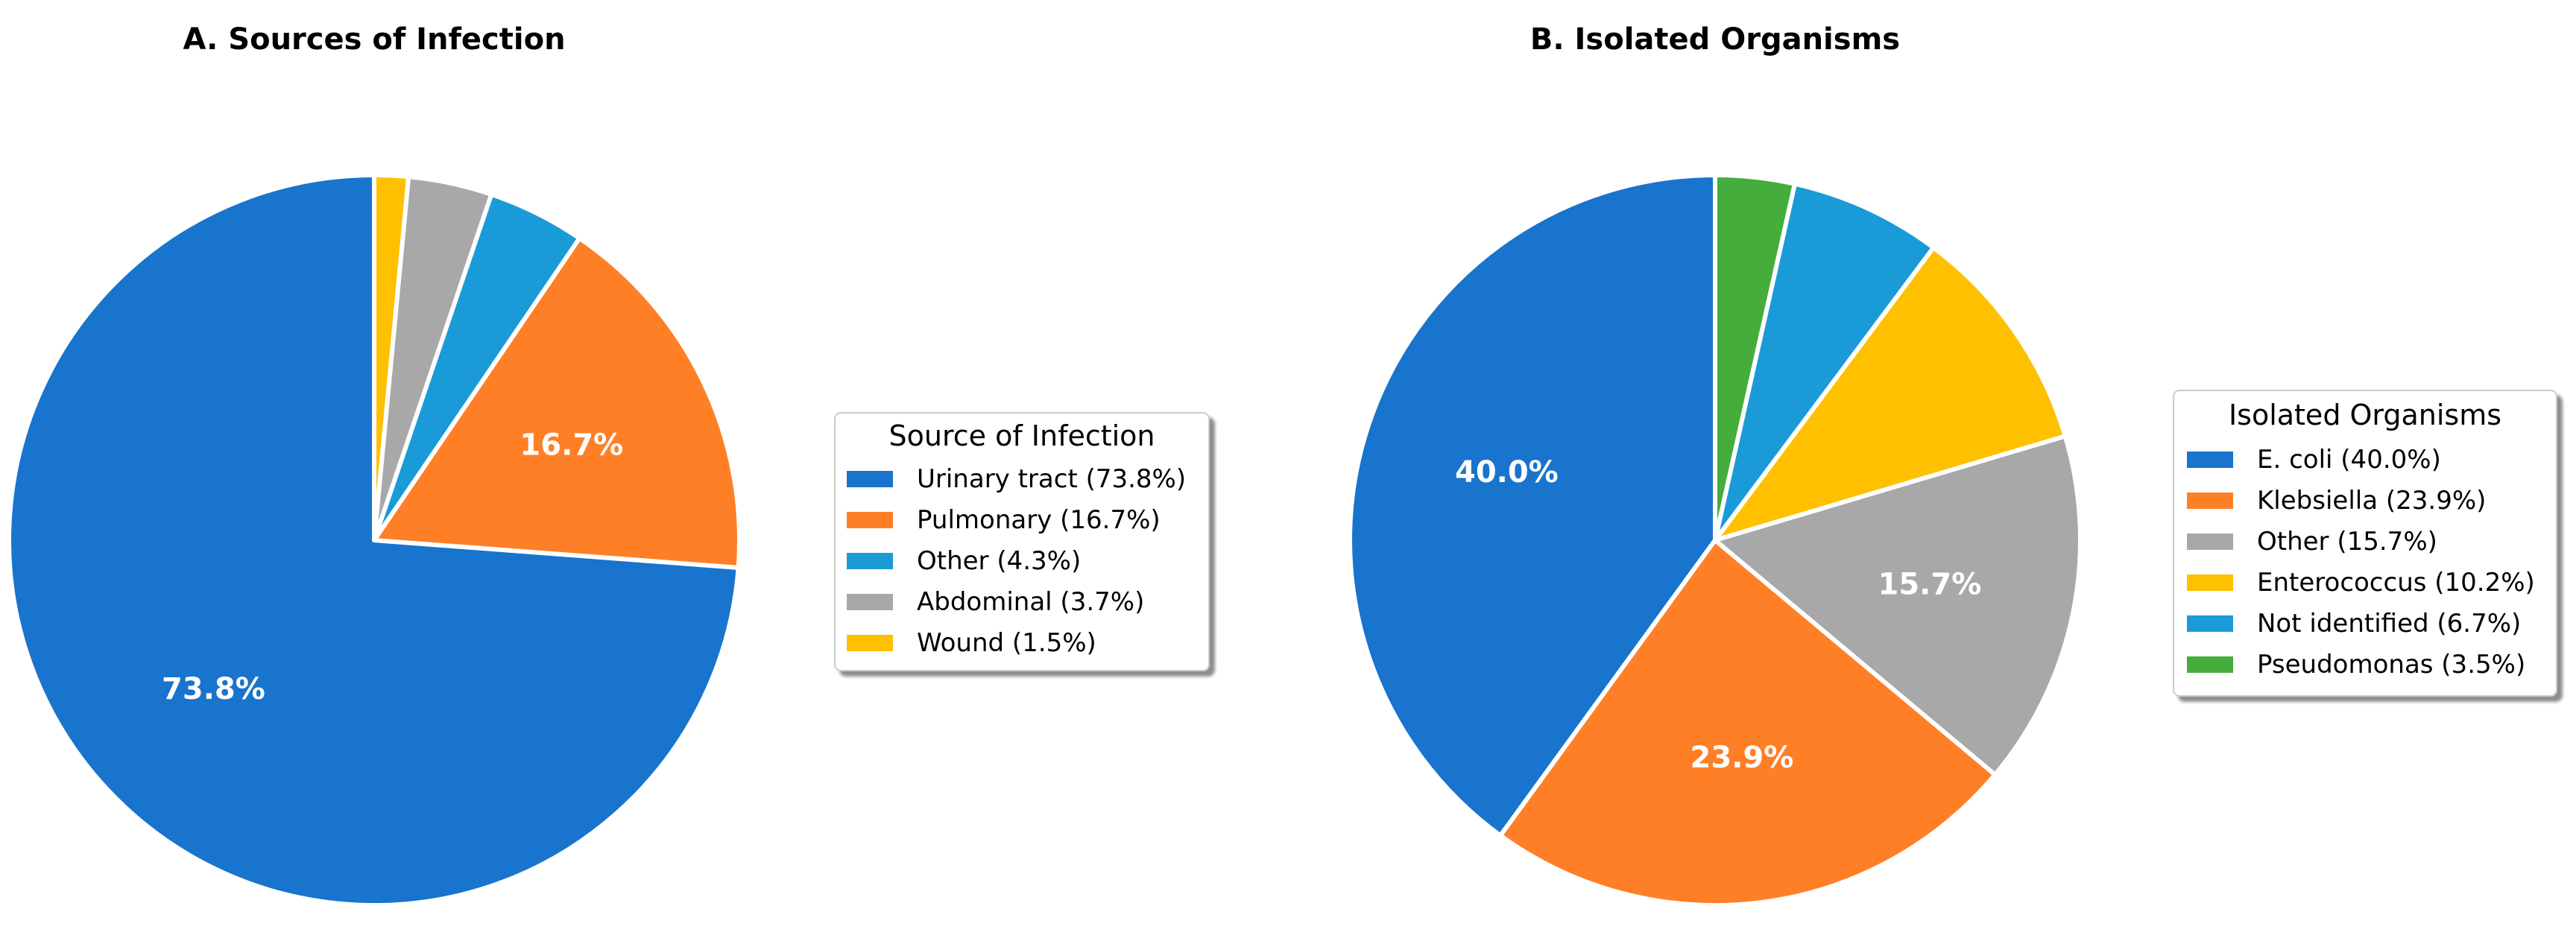 The width and height of the screenshot is (2576, 947). I want to click on legend-label-not-identified: Not identified (6.7%), so click(2389, 624).